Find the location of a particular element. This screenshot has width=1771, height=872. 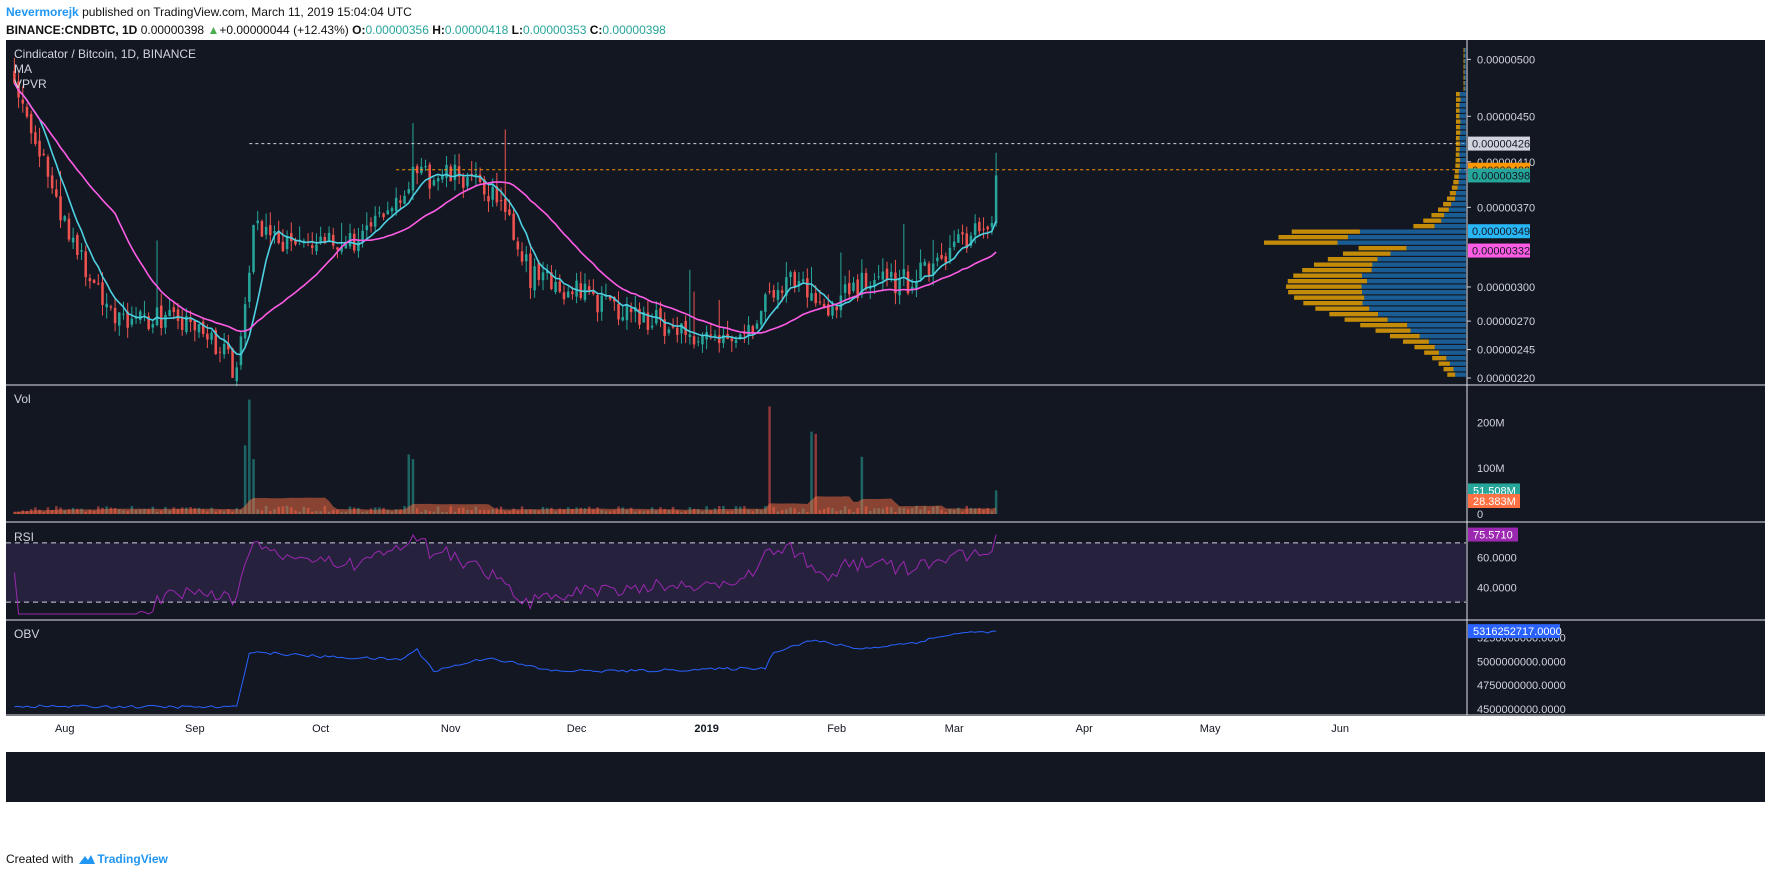

high-value: 0.00000418 is located at coordinates (476, 30).